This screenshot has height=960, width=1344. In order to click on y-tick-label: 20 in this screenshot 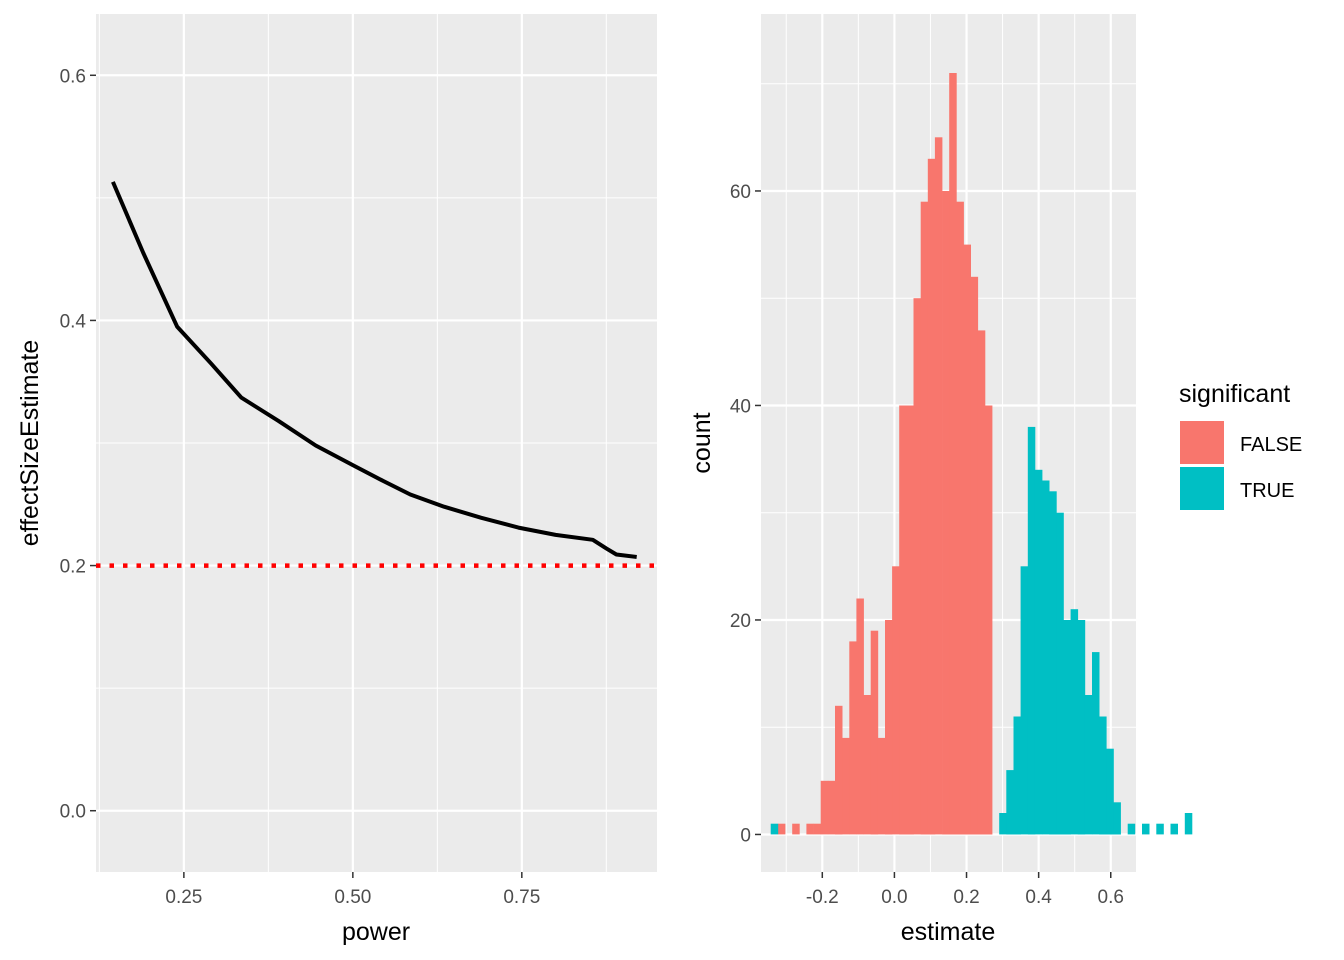, I will do `click(740, 621)`.